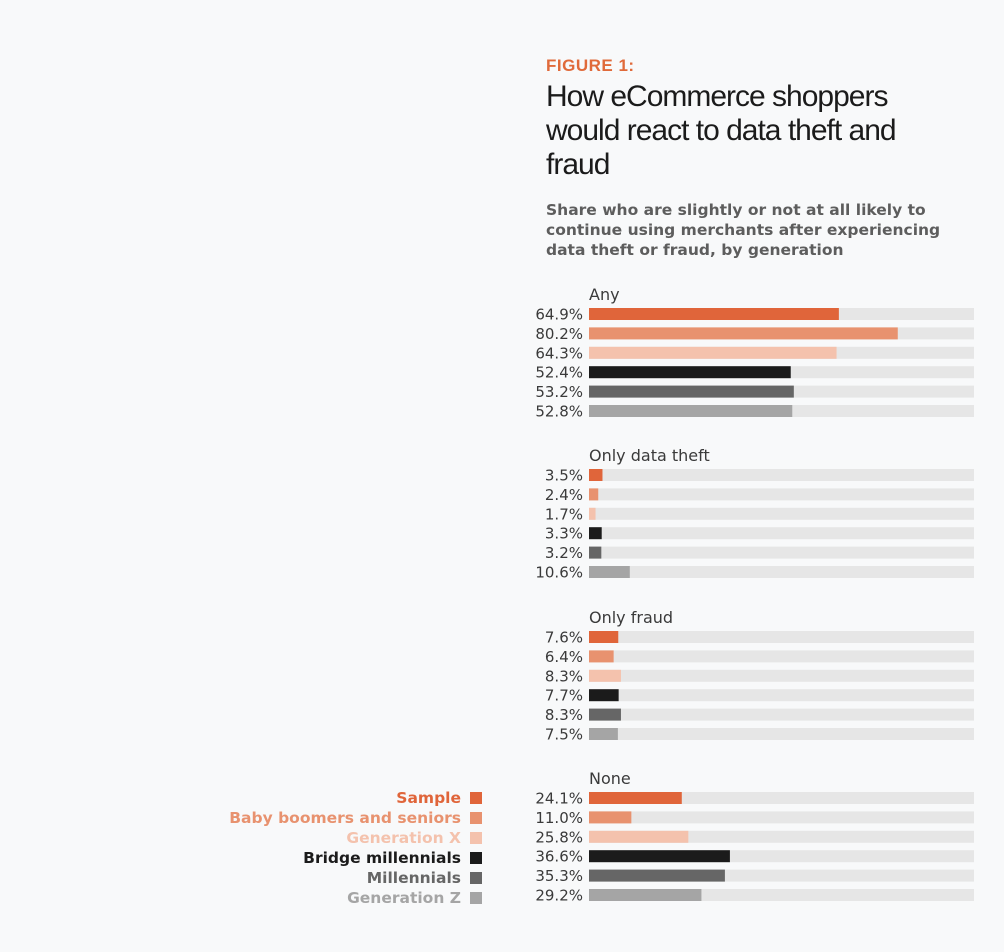 The height and width of the screenshot is (952, 1004). What do you see at coordinates (559, 818) in the screenshot?
I see `data-label: 11.0%` at bounding box center [559, 818].